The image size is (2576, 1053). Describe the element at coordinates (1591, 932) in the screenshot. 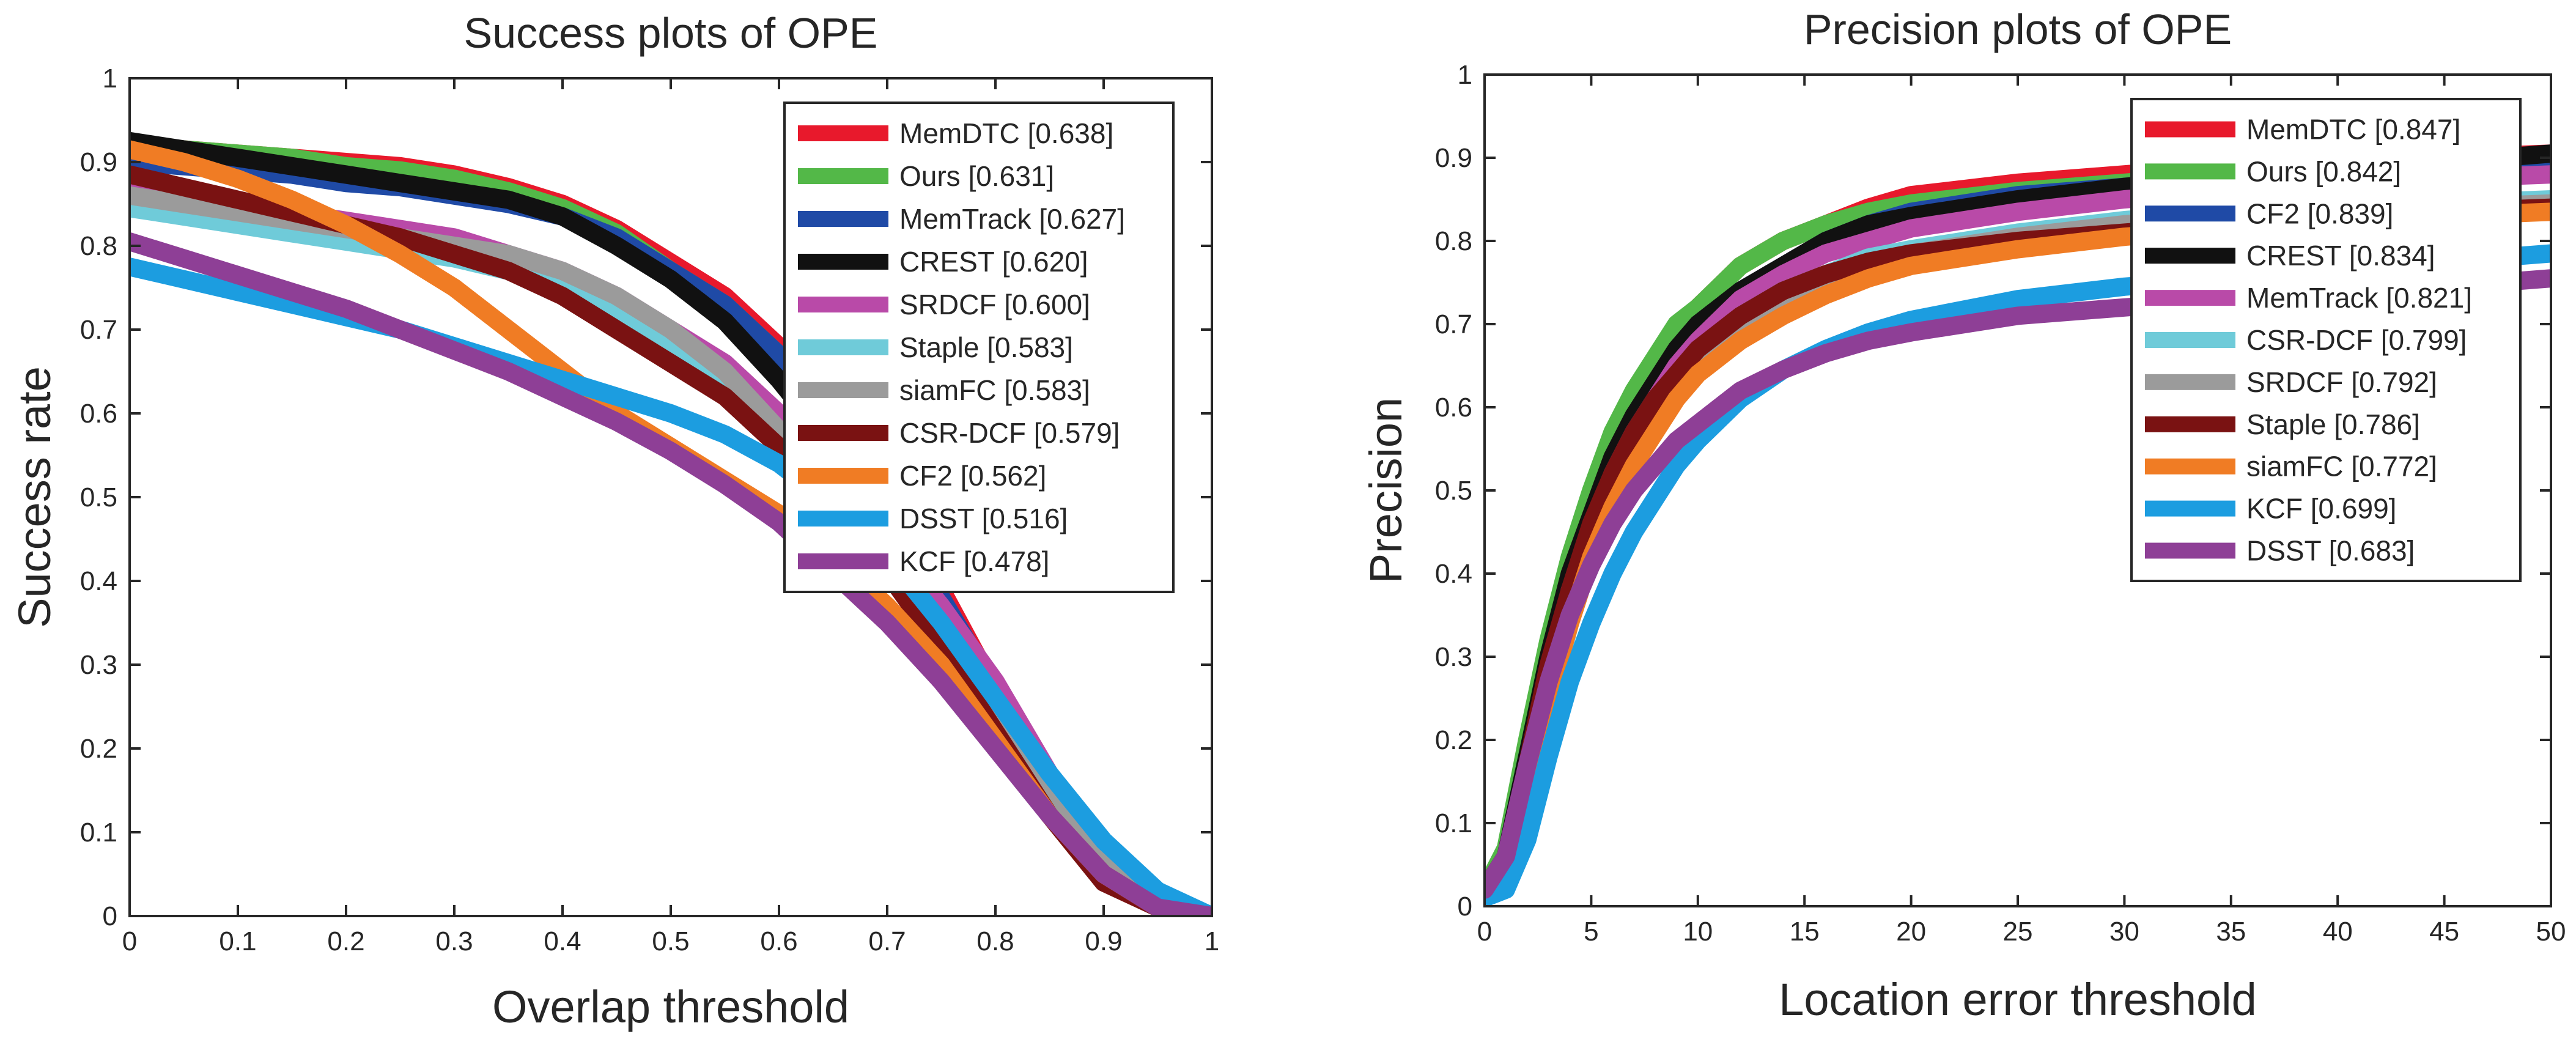

I see `x-tick-label: 5` at that location.